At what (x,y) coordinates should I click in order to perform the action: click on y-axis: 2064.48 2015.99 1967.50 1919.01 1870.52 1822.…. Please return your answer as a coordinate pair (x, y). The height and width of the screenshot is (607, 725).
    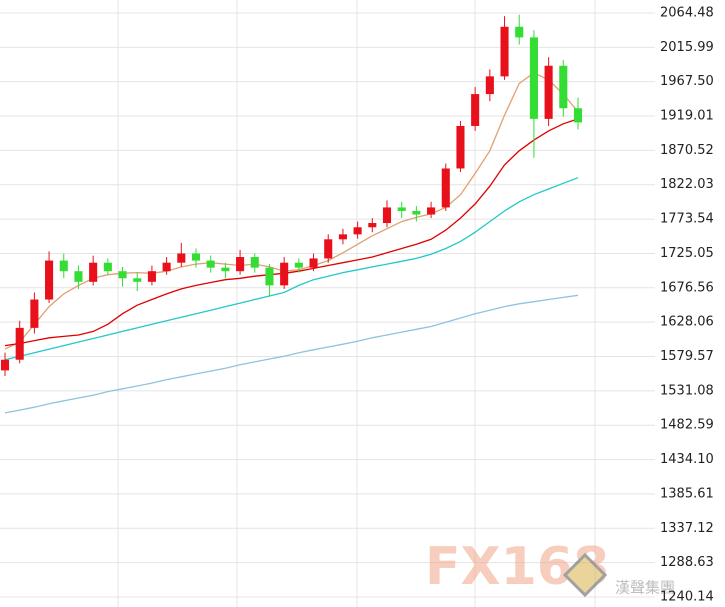
    Looking at the image, I should click on (687, 304).